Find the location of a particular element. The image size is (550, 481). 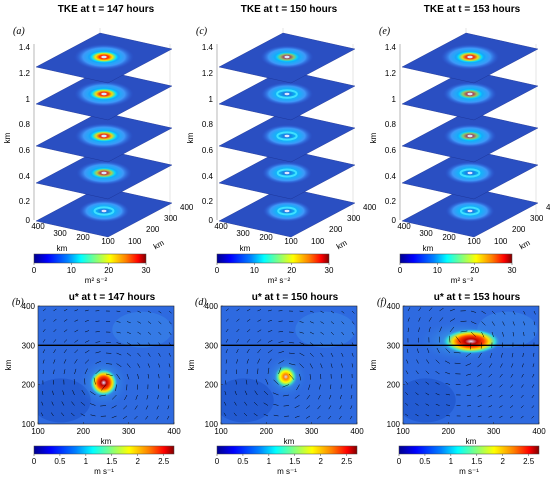

u-colorbar-unit: m s⁻¹ is located at coordinates (104, 471).